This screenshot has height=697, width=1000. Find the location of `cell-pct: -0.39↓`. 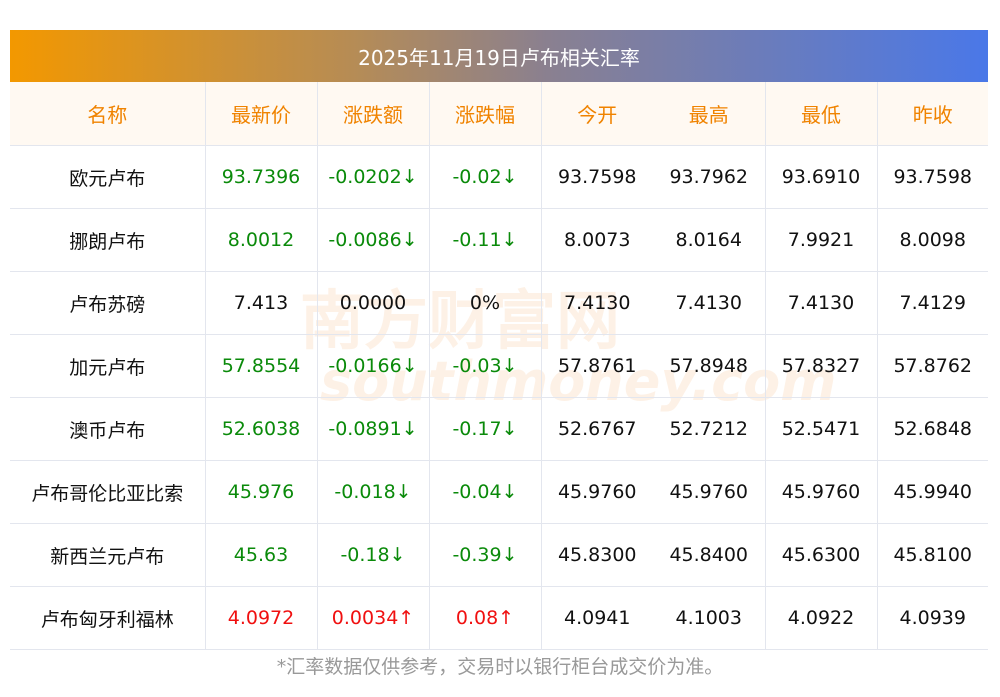

cell-pct: -0.39↓ is located at coordinates (484, 555).